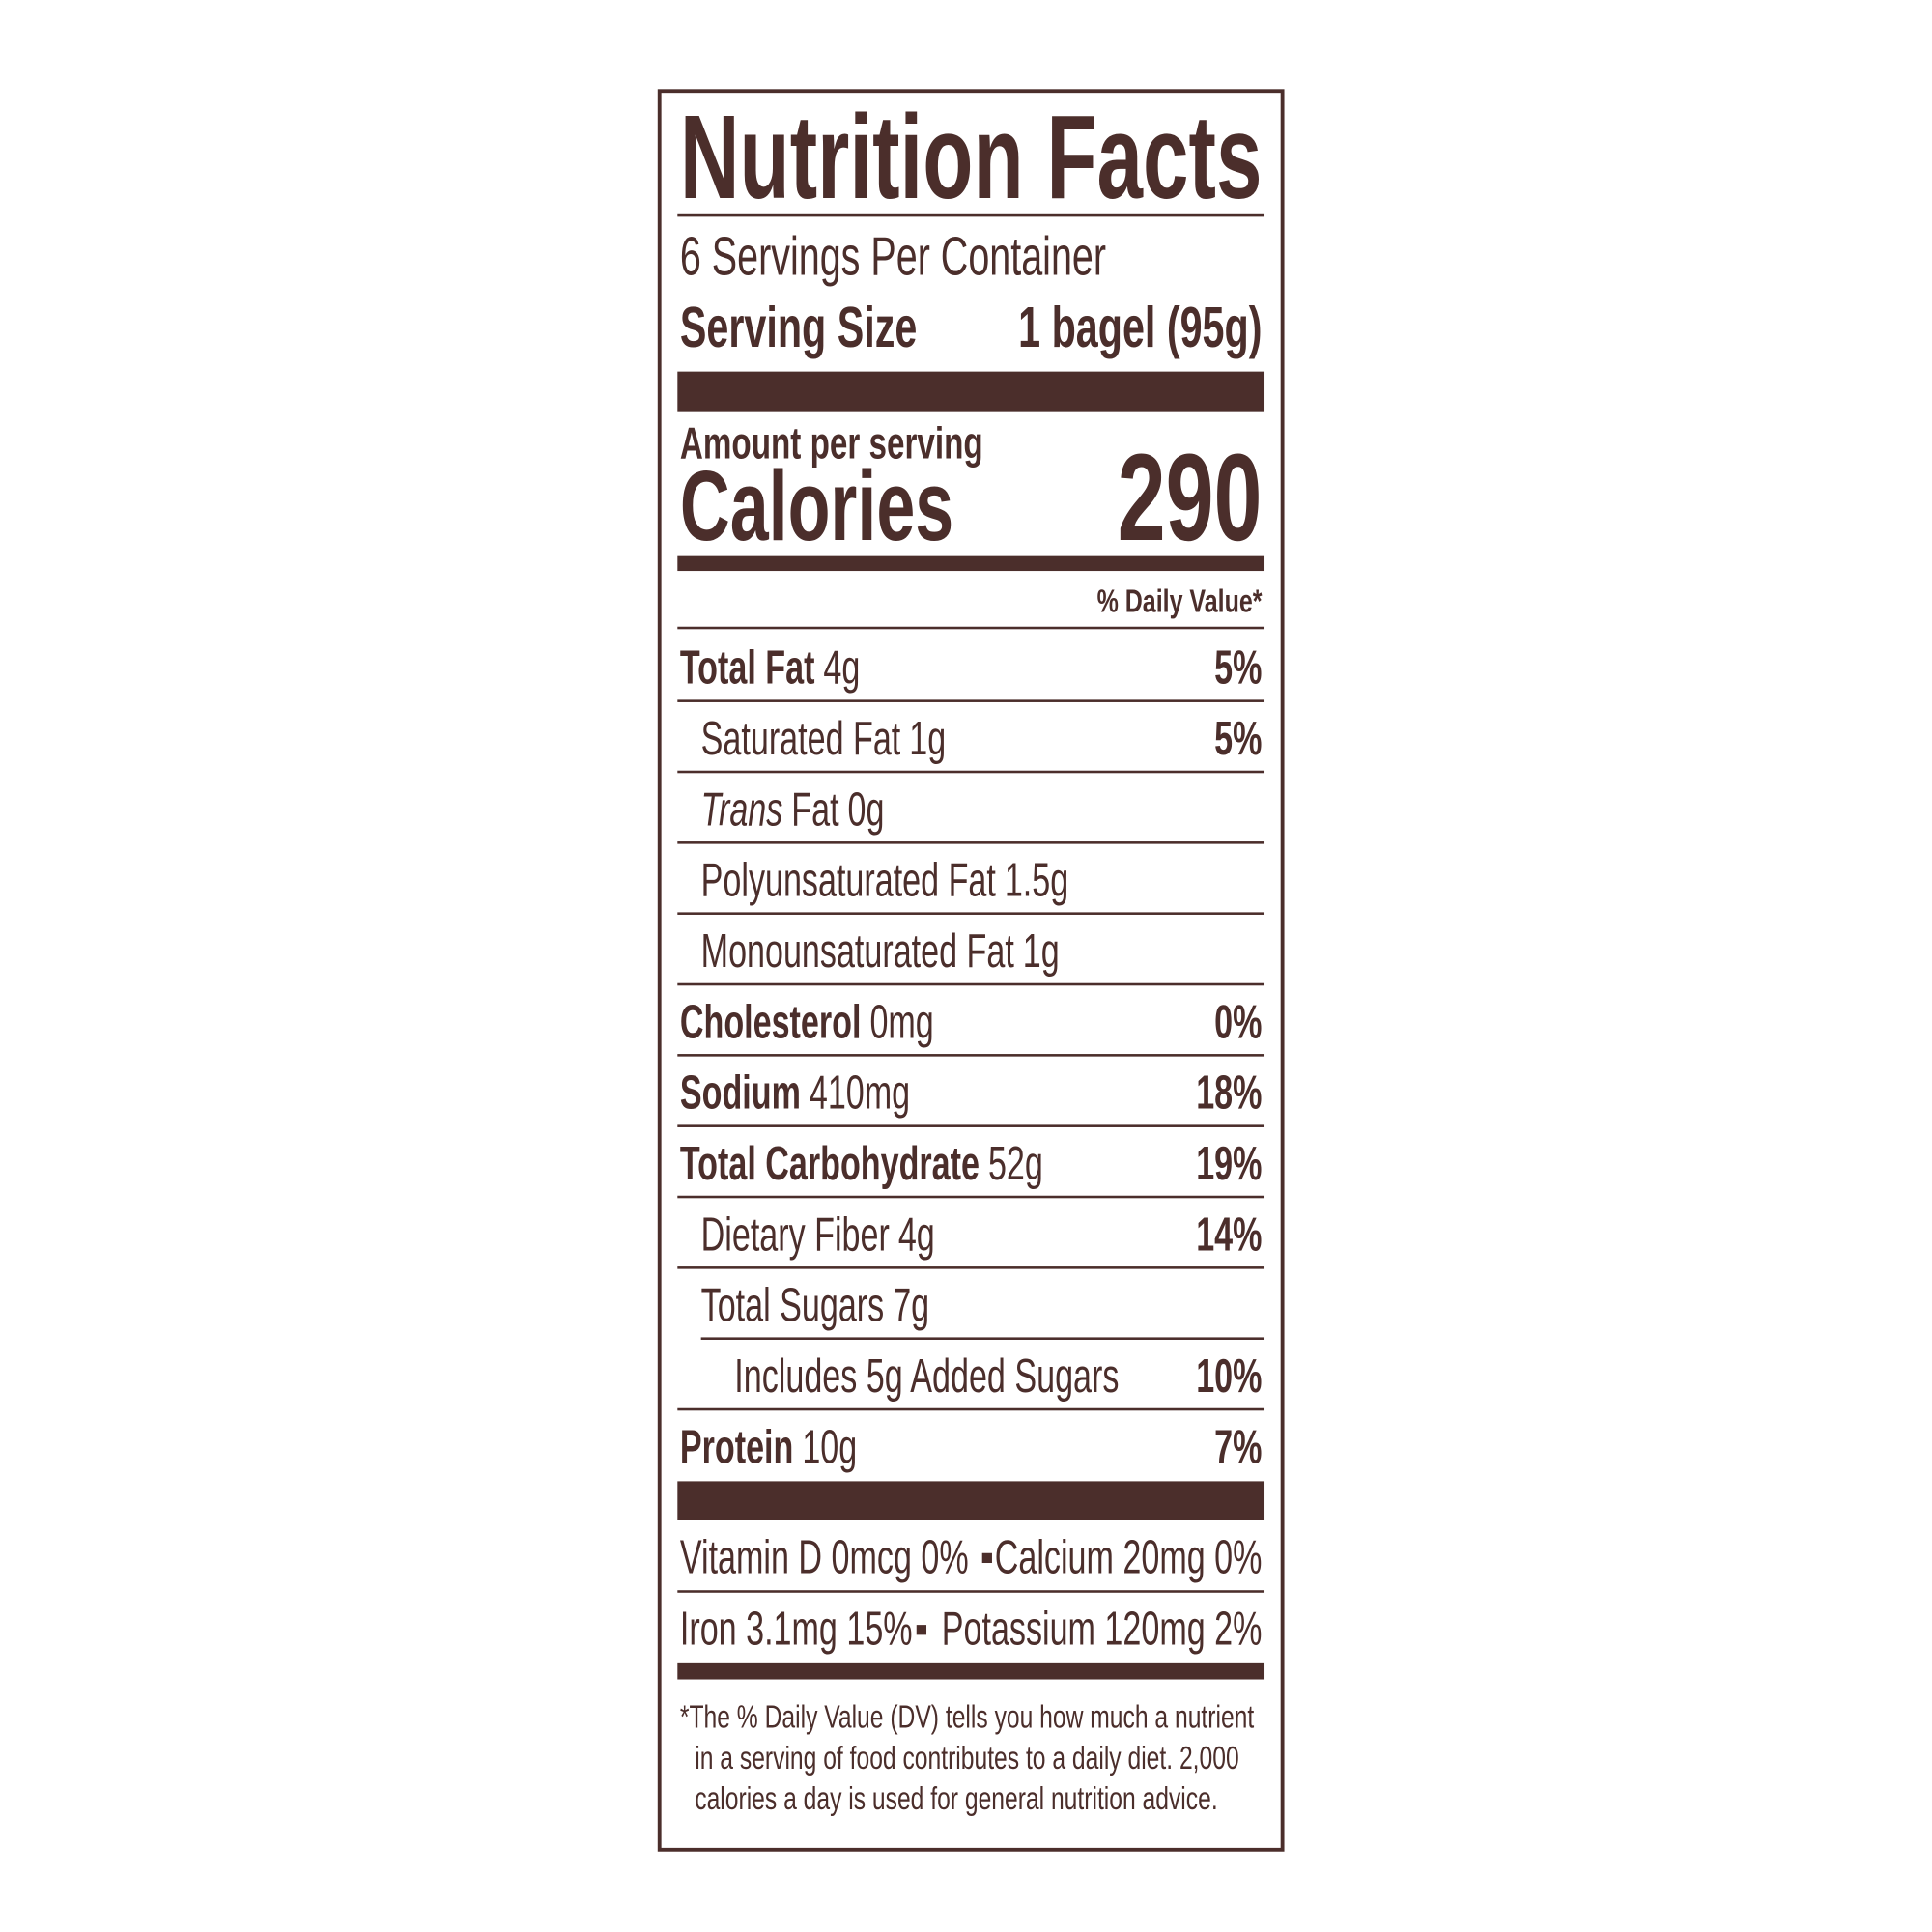 This screenshot has height=1932, width=1932. What do you see at coordinates (860, 1092) in the screenshot?
I see `nutrient-amount: 410mg` at bounding box center [860, 1092].